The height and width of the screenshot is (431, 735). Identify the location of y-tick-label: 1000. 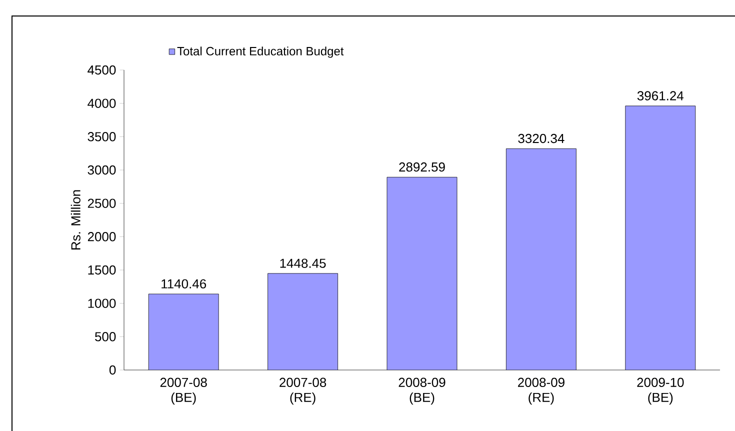
(102, 303).